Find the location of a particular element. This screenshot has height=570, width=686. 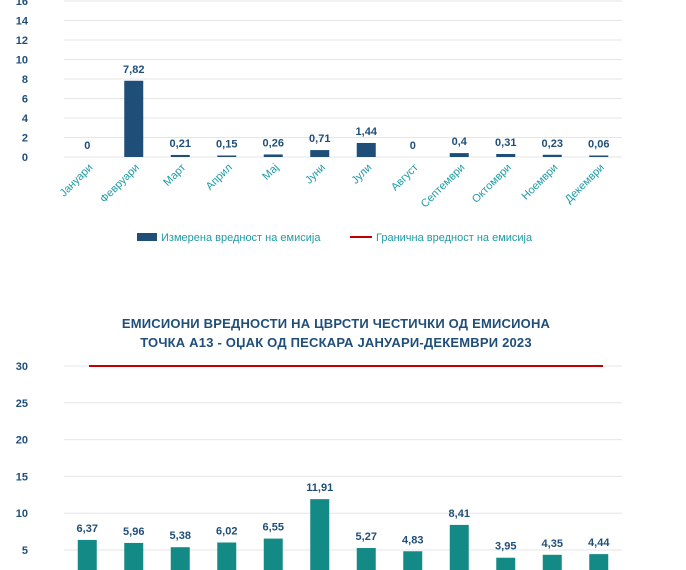

bottom-data-label: 4,83 is located at coordinates (412, 540).